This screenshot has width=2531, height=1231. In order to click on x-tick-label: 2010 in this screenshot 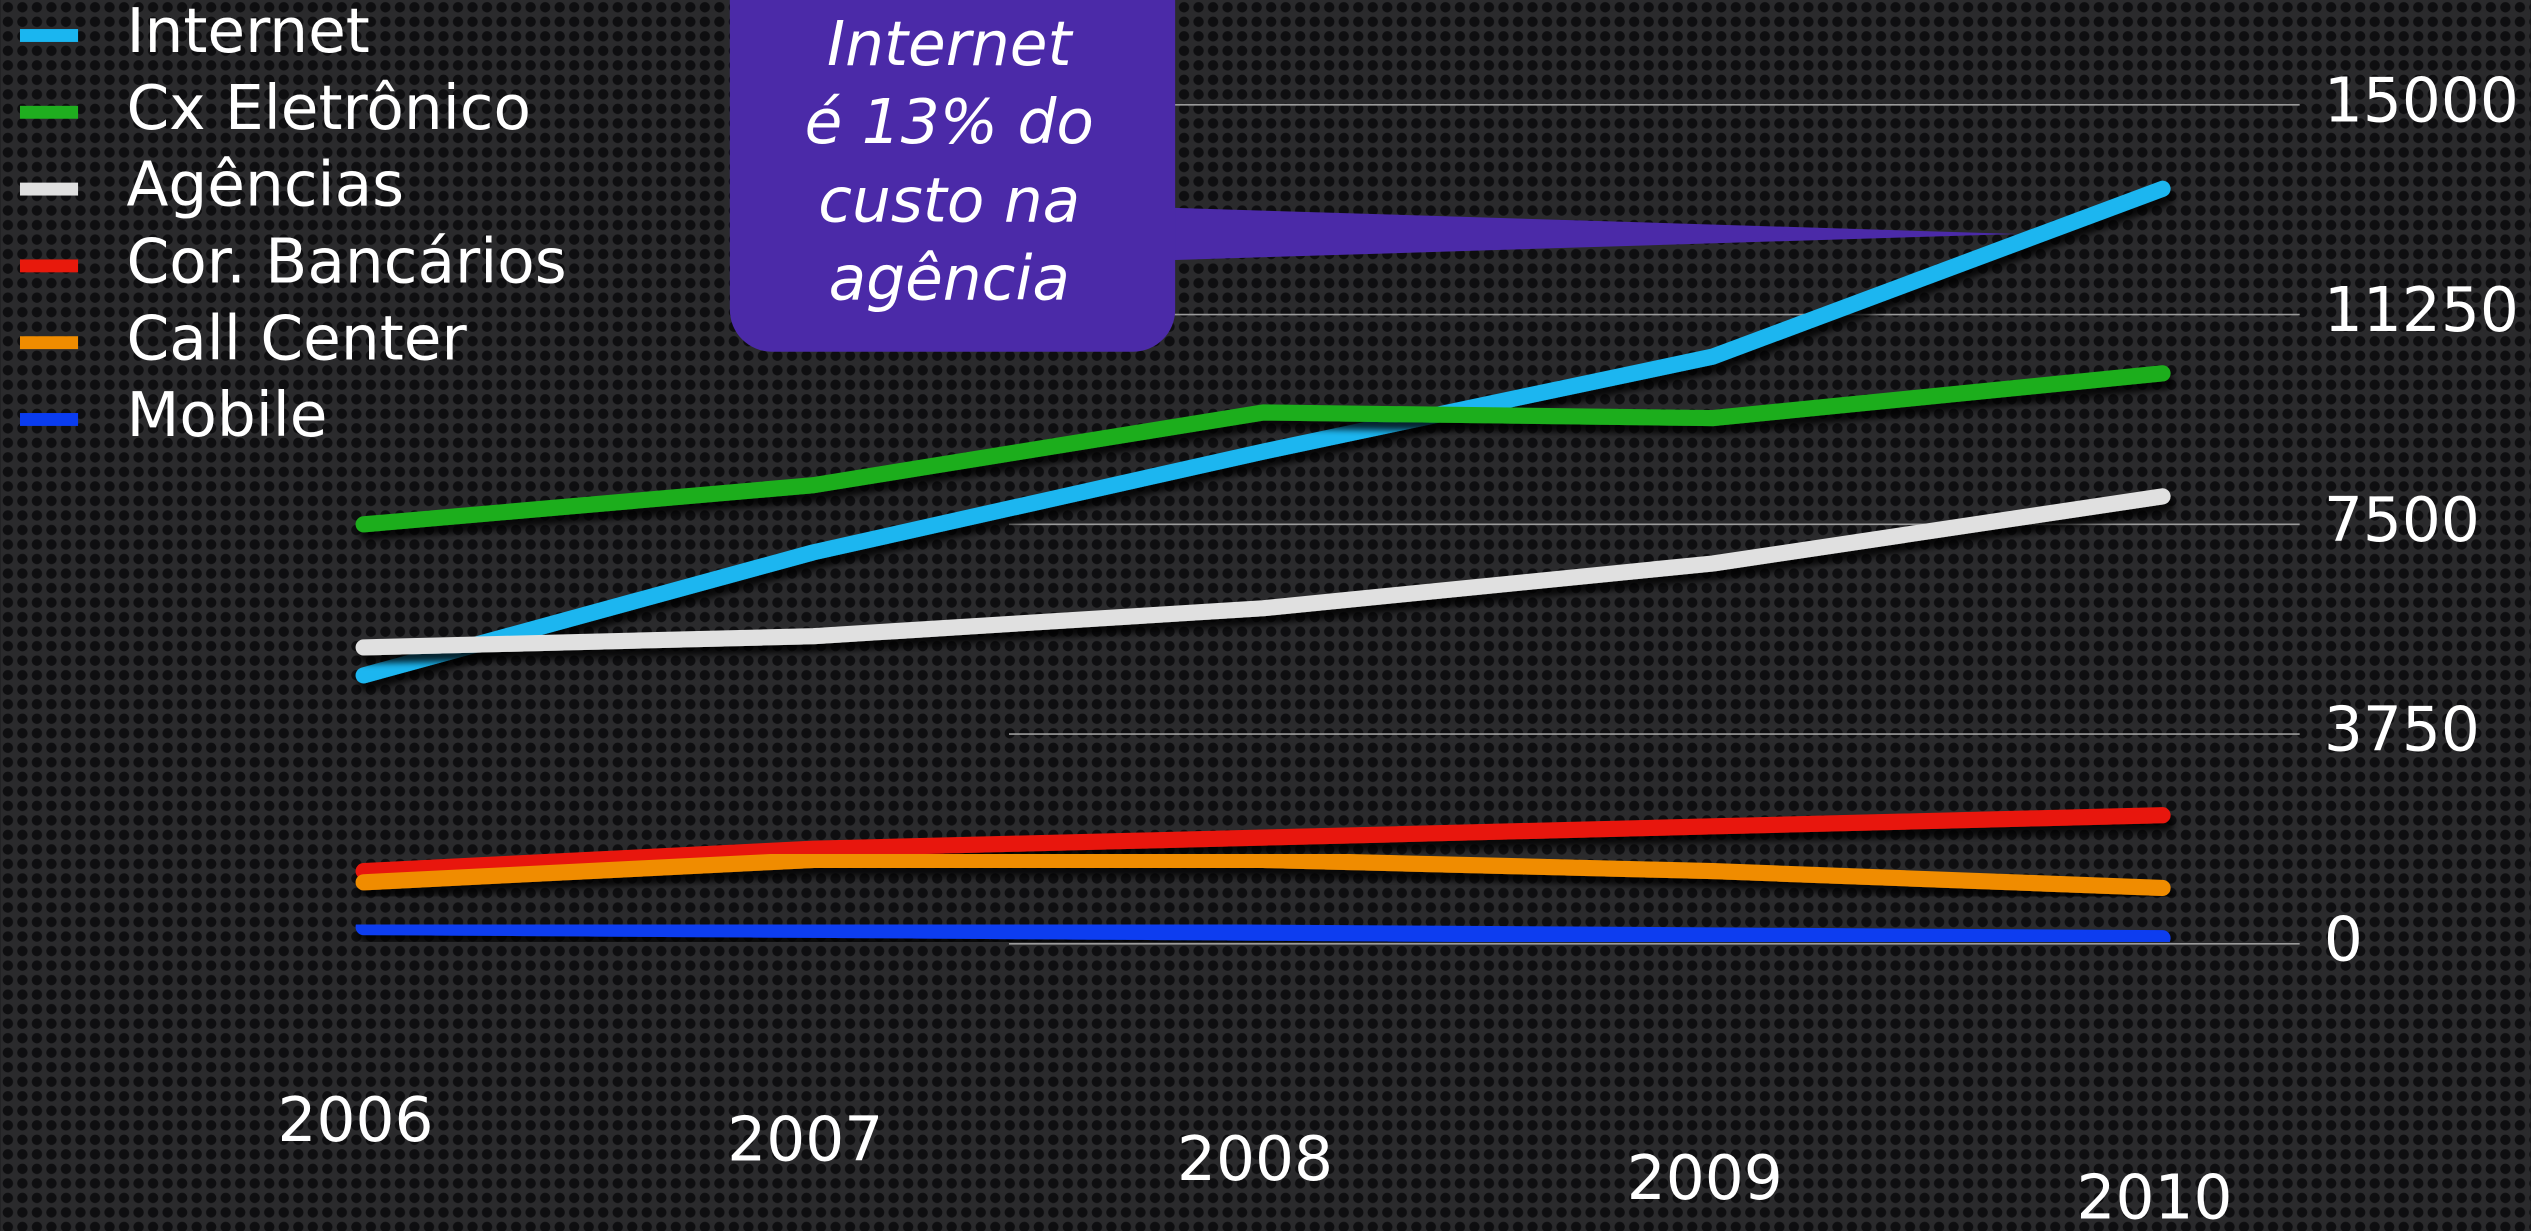, I will do `click(2154, 1197)`.